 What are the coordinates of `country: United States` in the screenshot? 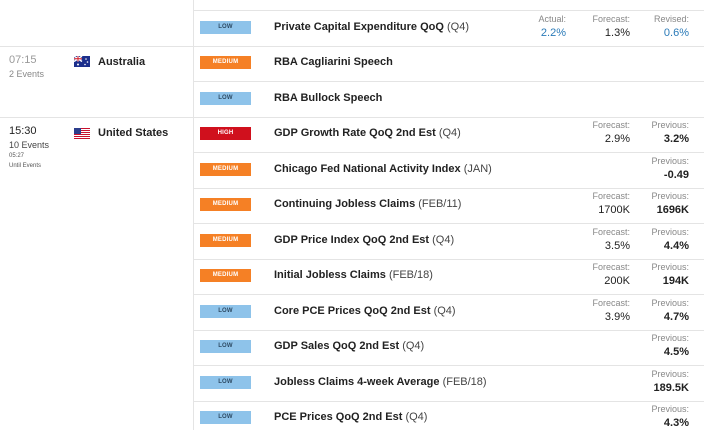 It's located at (133, 132).